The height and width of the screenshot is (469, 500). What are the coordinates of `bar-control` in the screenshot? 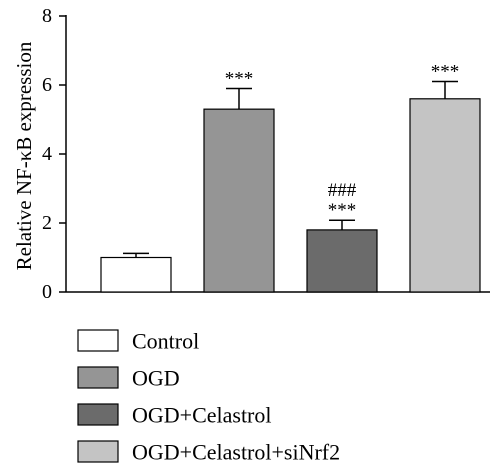 It's located at (136, 274).